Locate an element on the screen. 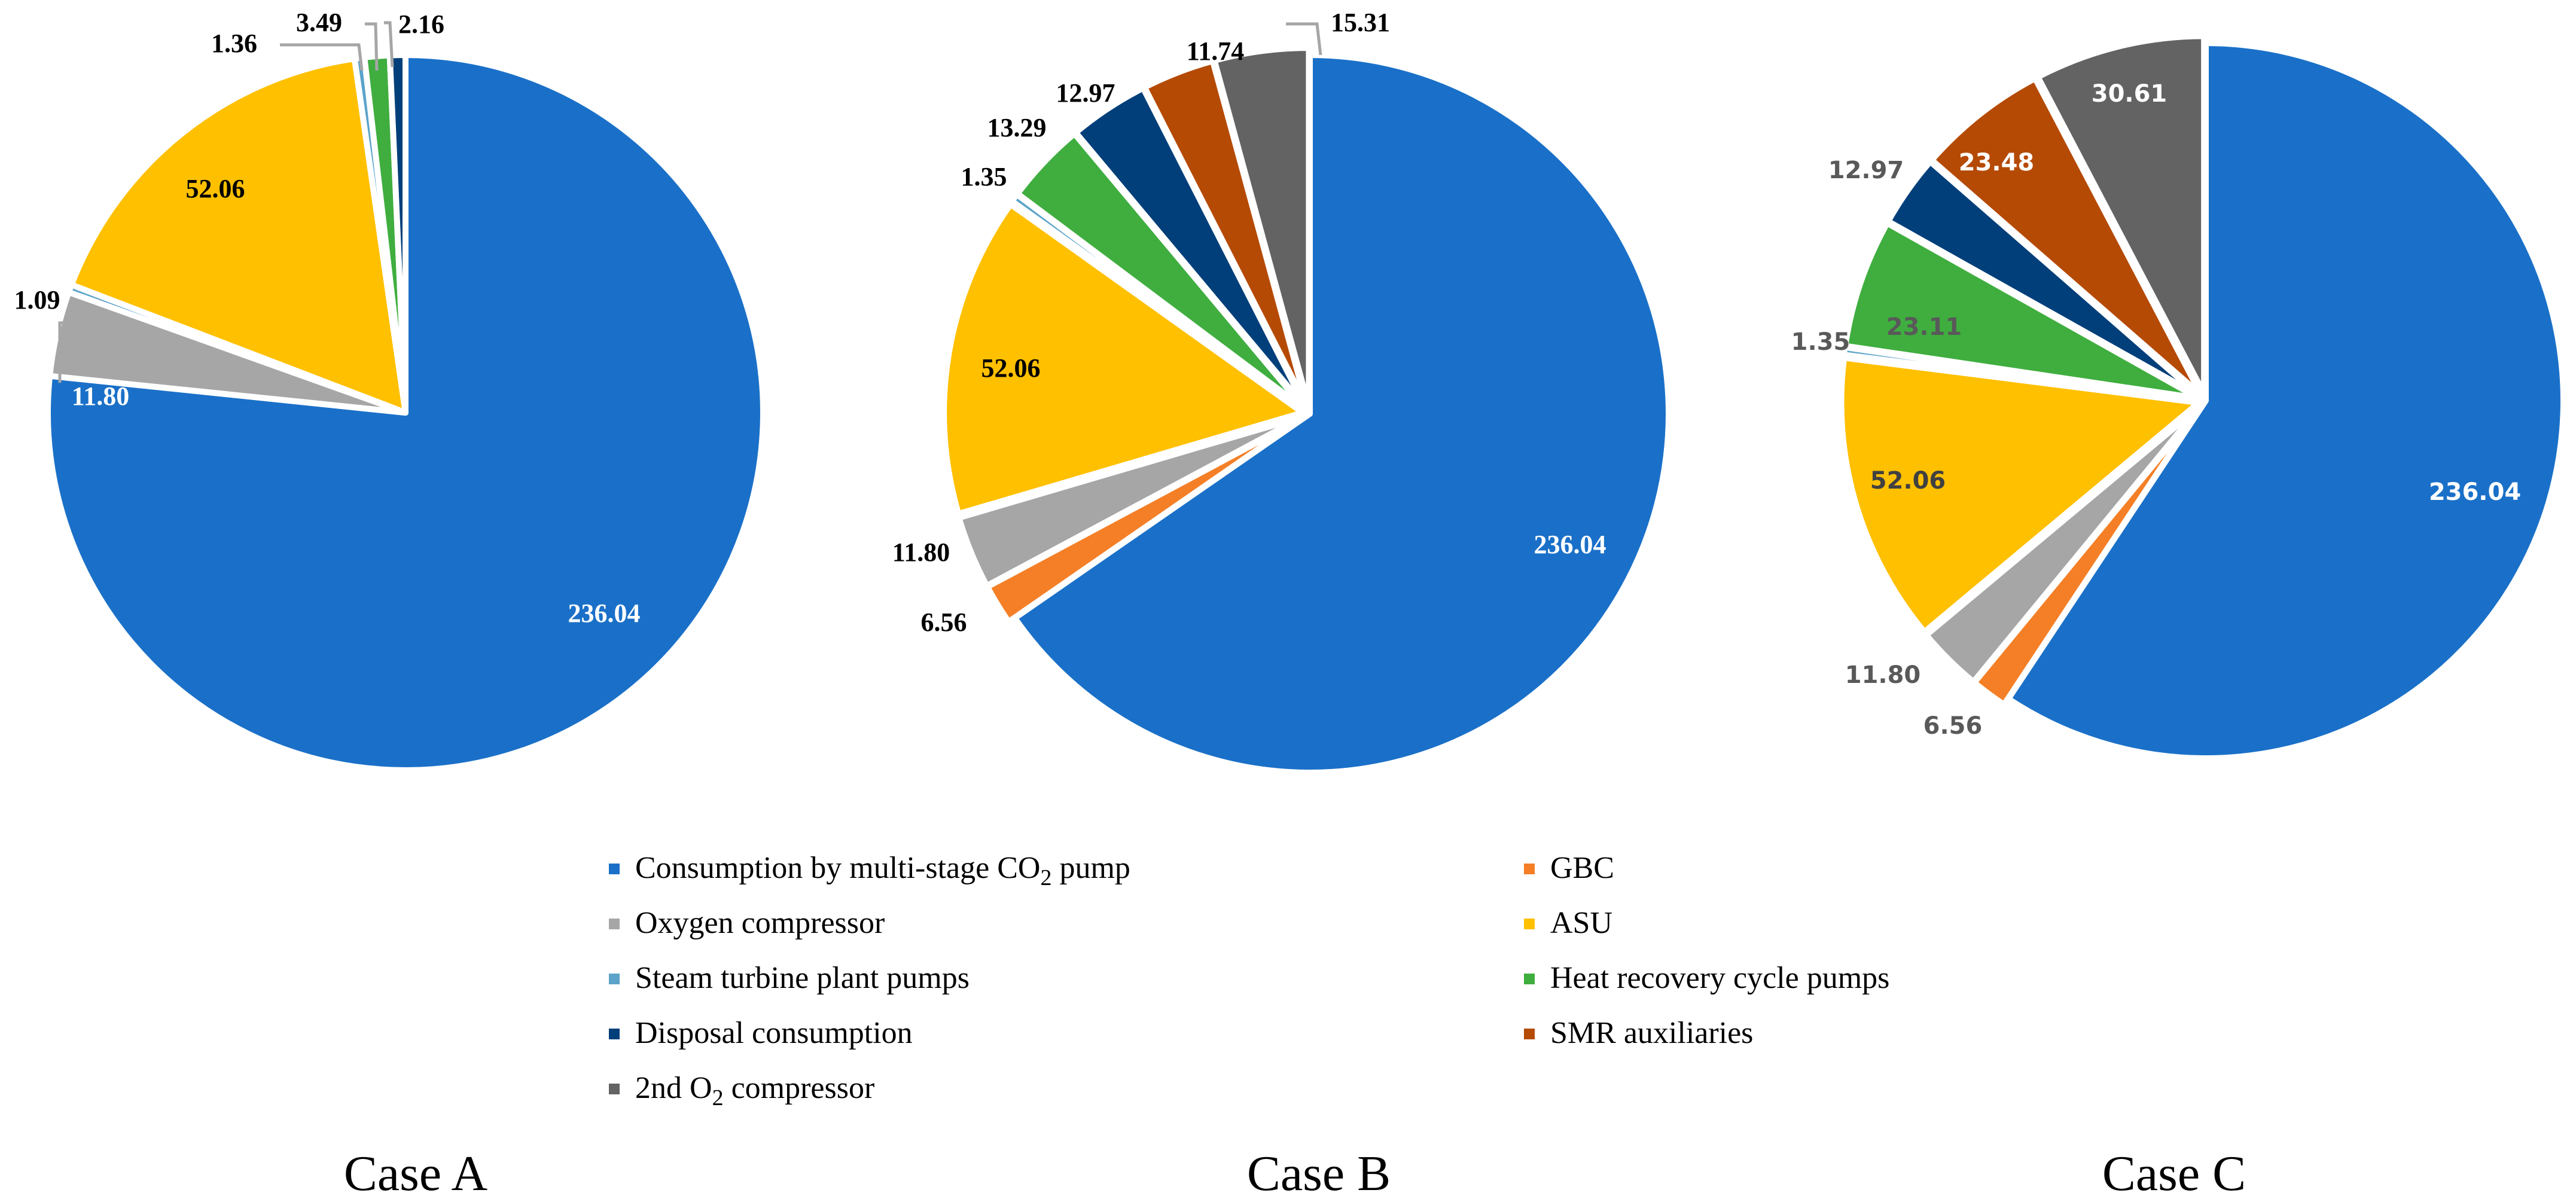 Image resolution: width=2576 pixels, height=1202 pixels. legend-label: Disposal consumption is located at coordinates (774, 1033).